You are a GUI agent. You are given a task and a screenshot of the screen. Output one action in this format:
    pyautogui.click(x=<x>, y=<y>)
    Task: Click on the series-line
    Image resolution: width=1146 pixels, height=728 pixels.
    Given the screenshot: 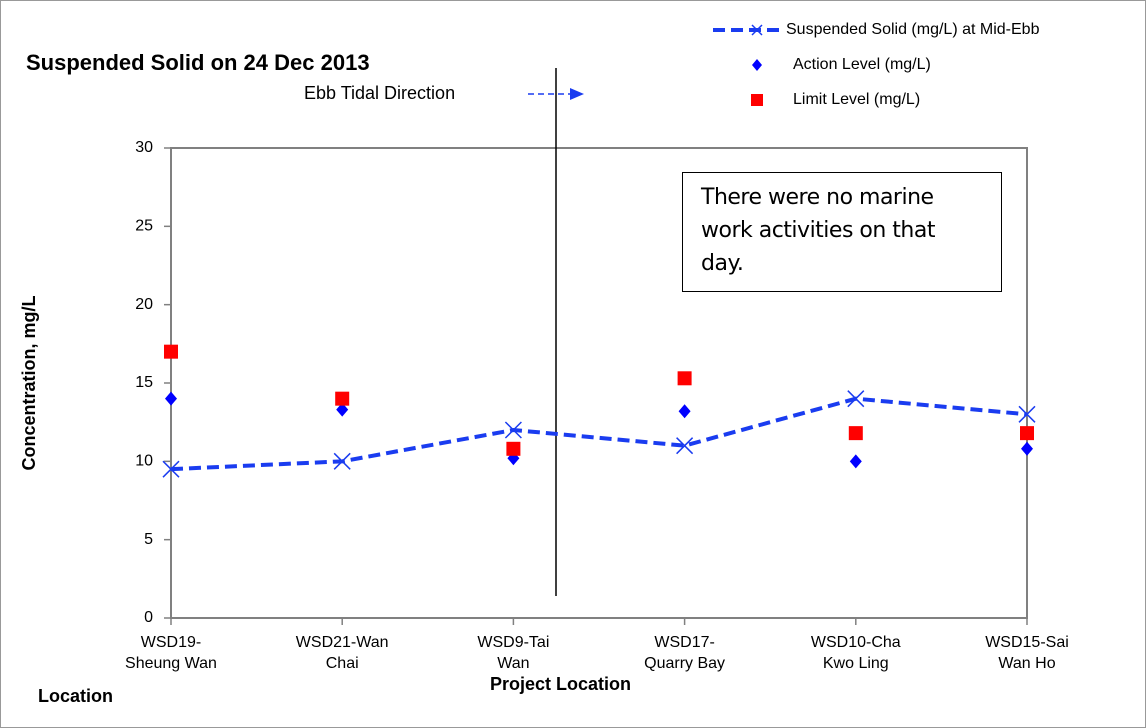 What is the action you would take?
    pyautogui.click(x=599, y=434)
    